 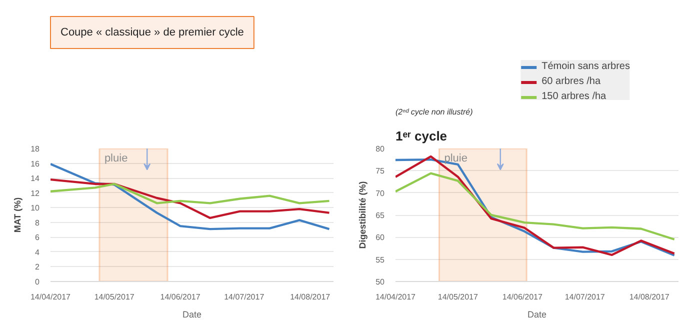 What do you see at coordinates (35, 193) in the screenshot?
I see `y-tick-label: 12` at bounding box center [35, 193].